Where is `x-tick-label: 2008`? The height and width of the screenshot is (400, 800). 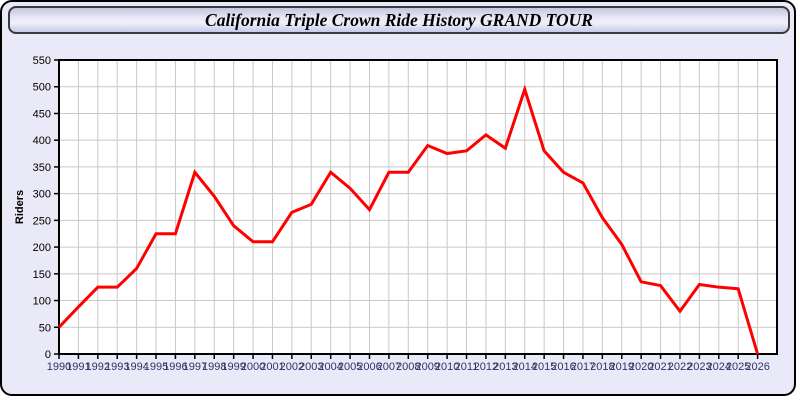 x-tick-label: 2008 is located at coordinates (408, 367).